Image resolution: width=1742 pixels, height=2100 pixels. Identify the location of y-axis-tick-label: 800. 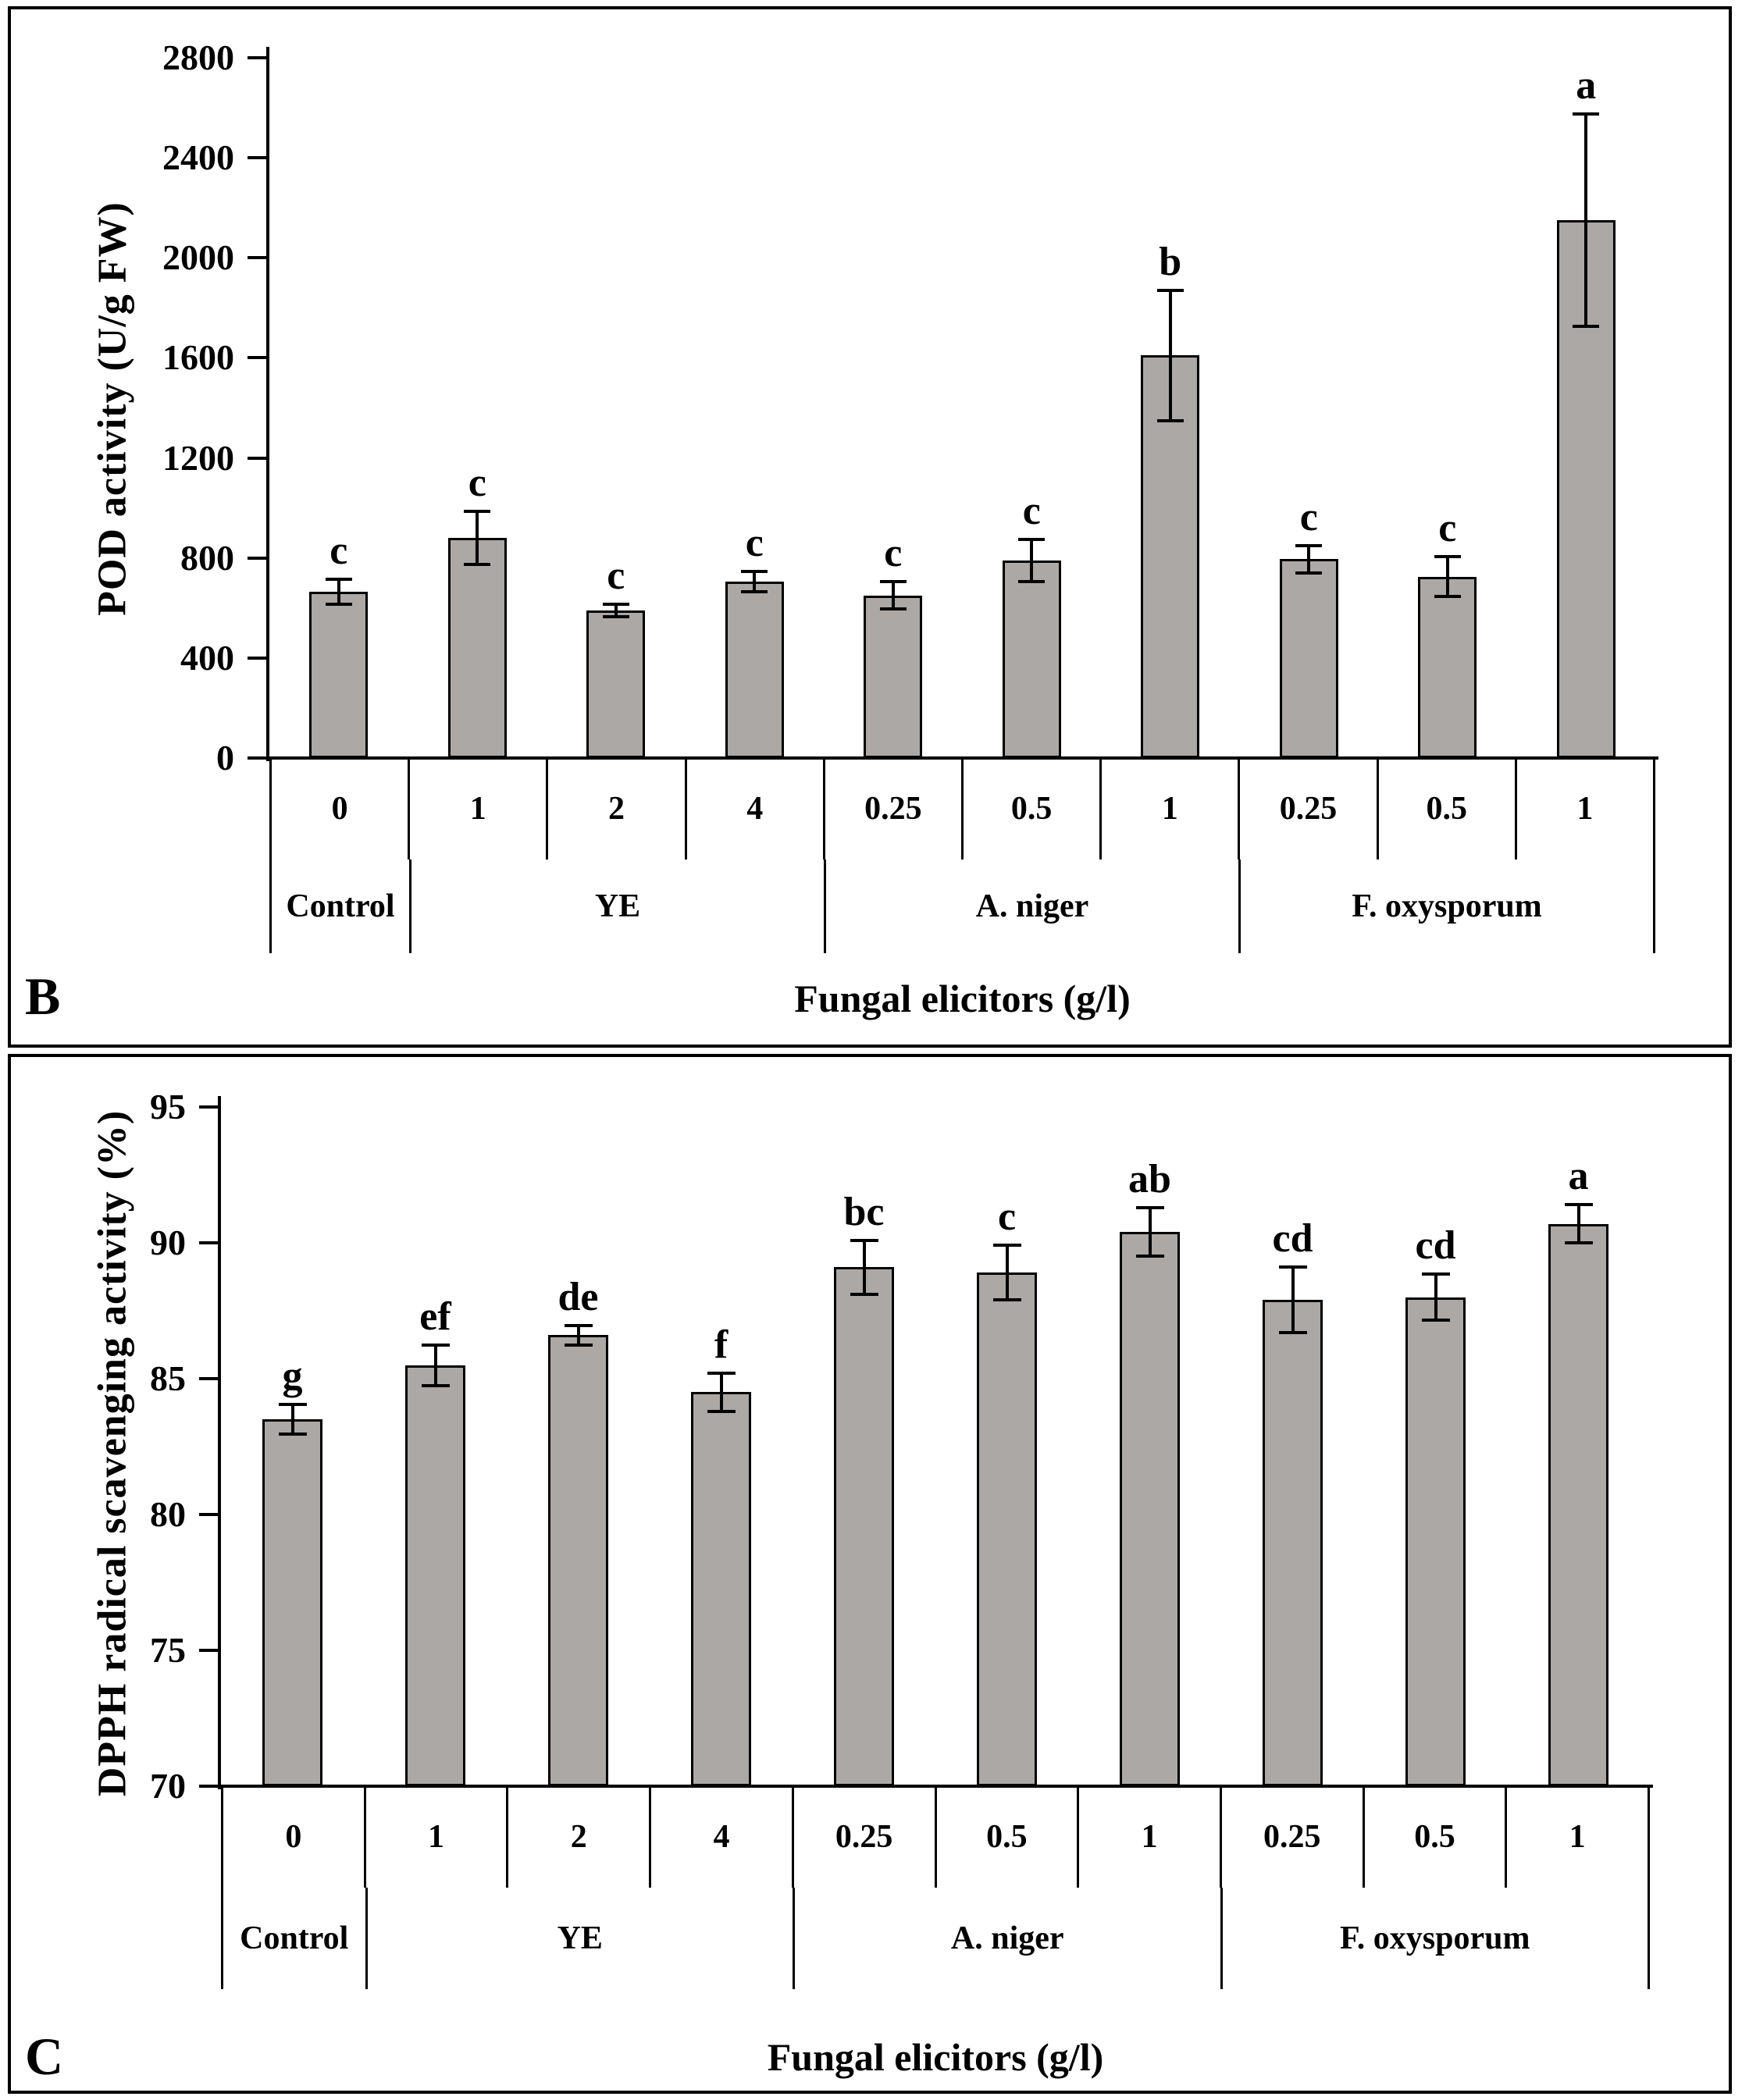
(207, 557).